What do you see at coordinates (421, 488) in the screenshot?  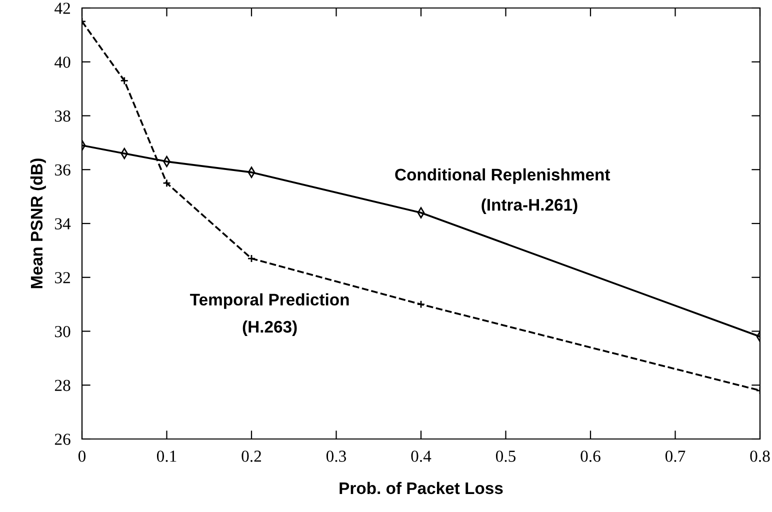 I see `x-axis-title: Prob. of Packet Loss` at bounding box center [421, 488].